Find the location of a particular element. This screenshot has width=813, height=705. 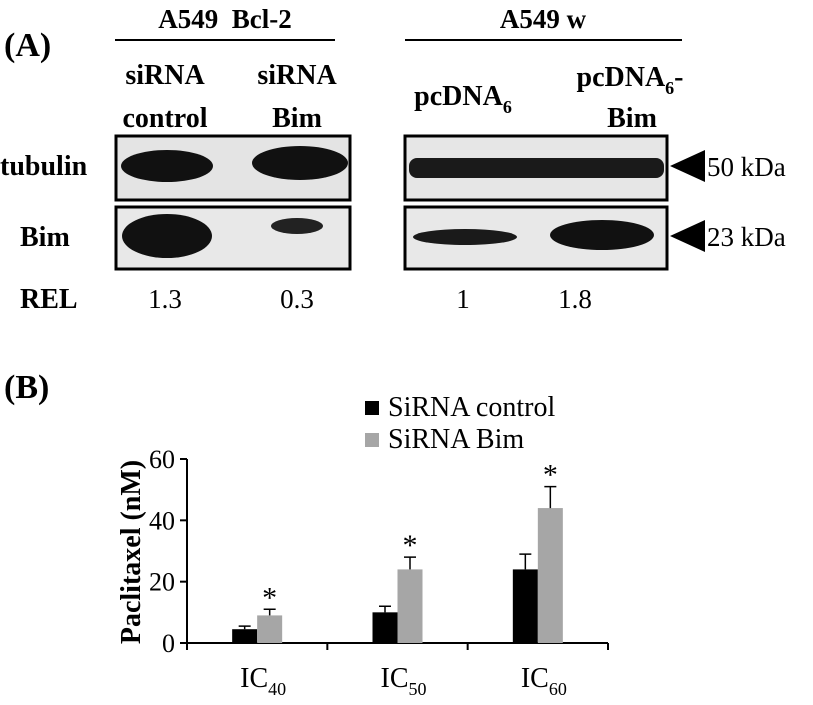

x-tick-label: IC40 is located at coordinates (263, 681).